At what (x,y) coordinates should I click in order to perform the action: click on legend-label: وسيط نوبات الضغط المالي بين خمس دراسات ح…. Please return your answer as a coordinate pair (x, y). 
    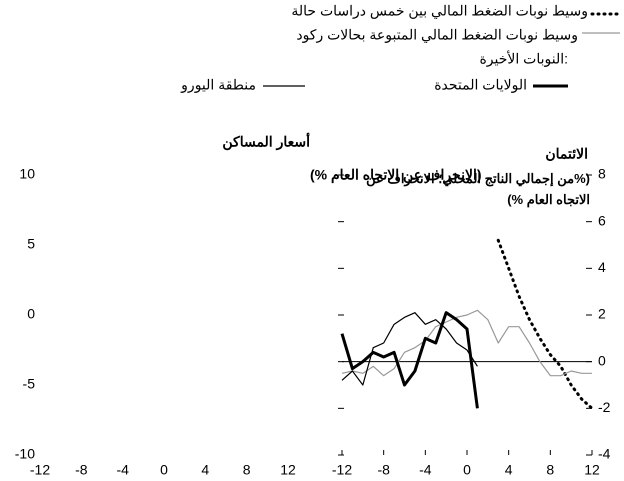
    Looking at the image, I should click on (439, 11).